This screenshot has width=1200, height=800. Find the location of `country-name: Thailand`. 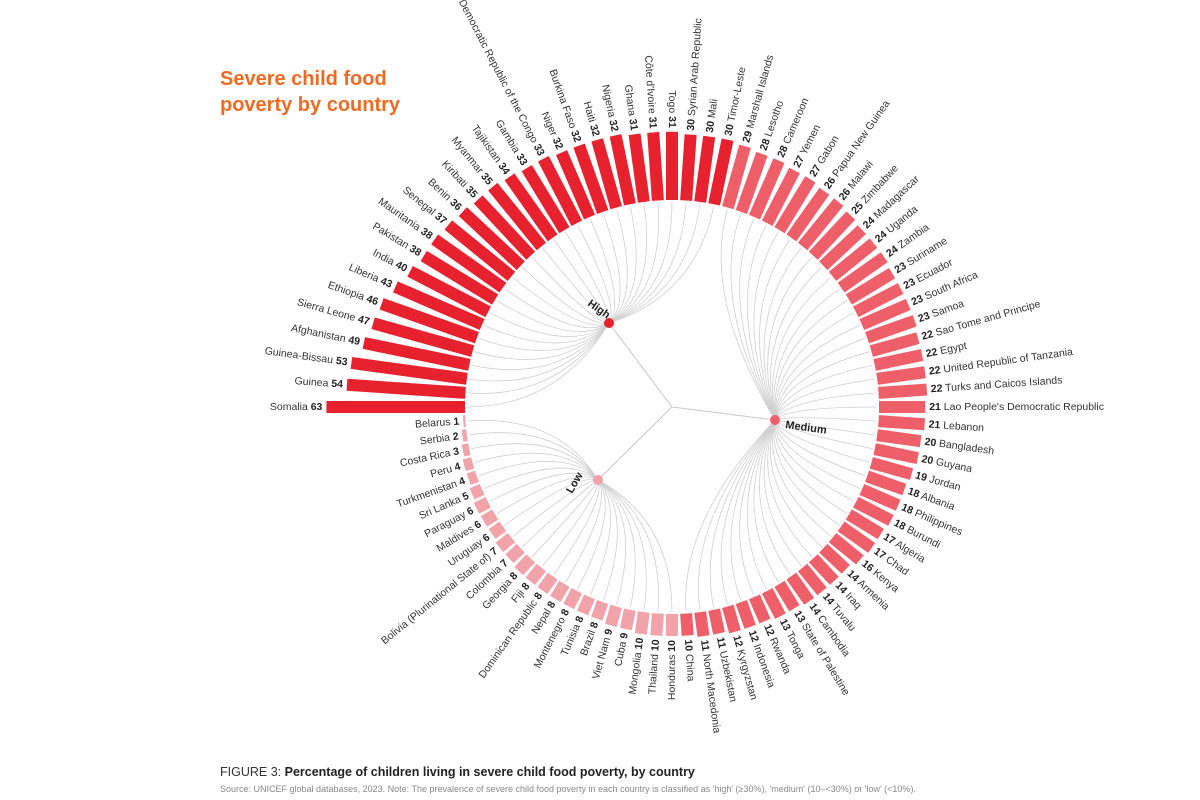

country-name: Thailand is located at coordinates (653, 673).